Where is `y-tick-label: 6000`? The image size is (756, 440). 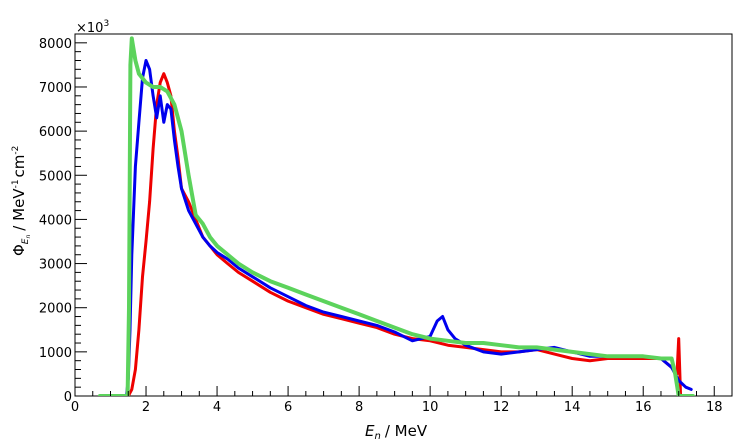
y-tick-label: 6000 is located at coordinates (55, 132).